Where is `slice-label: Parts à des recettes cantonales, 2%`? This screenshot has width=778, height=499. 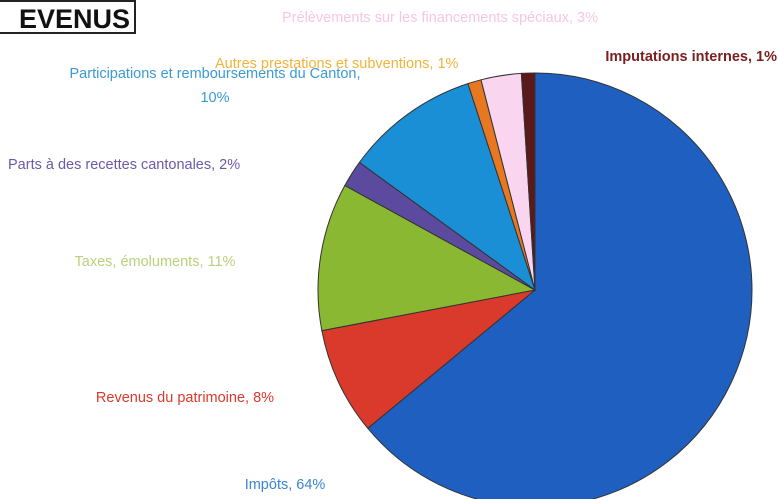
slice-label: Parts à des recettes cantonales, 2% is located at coordinates (124, 165).